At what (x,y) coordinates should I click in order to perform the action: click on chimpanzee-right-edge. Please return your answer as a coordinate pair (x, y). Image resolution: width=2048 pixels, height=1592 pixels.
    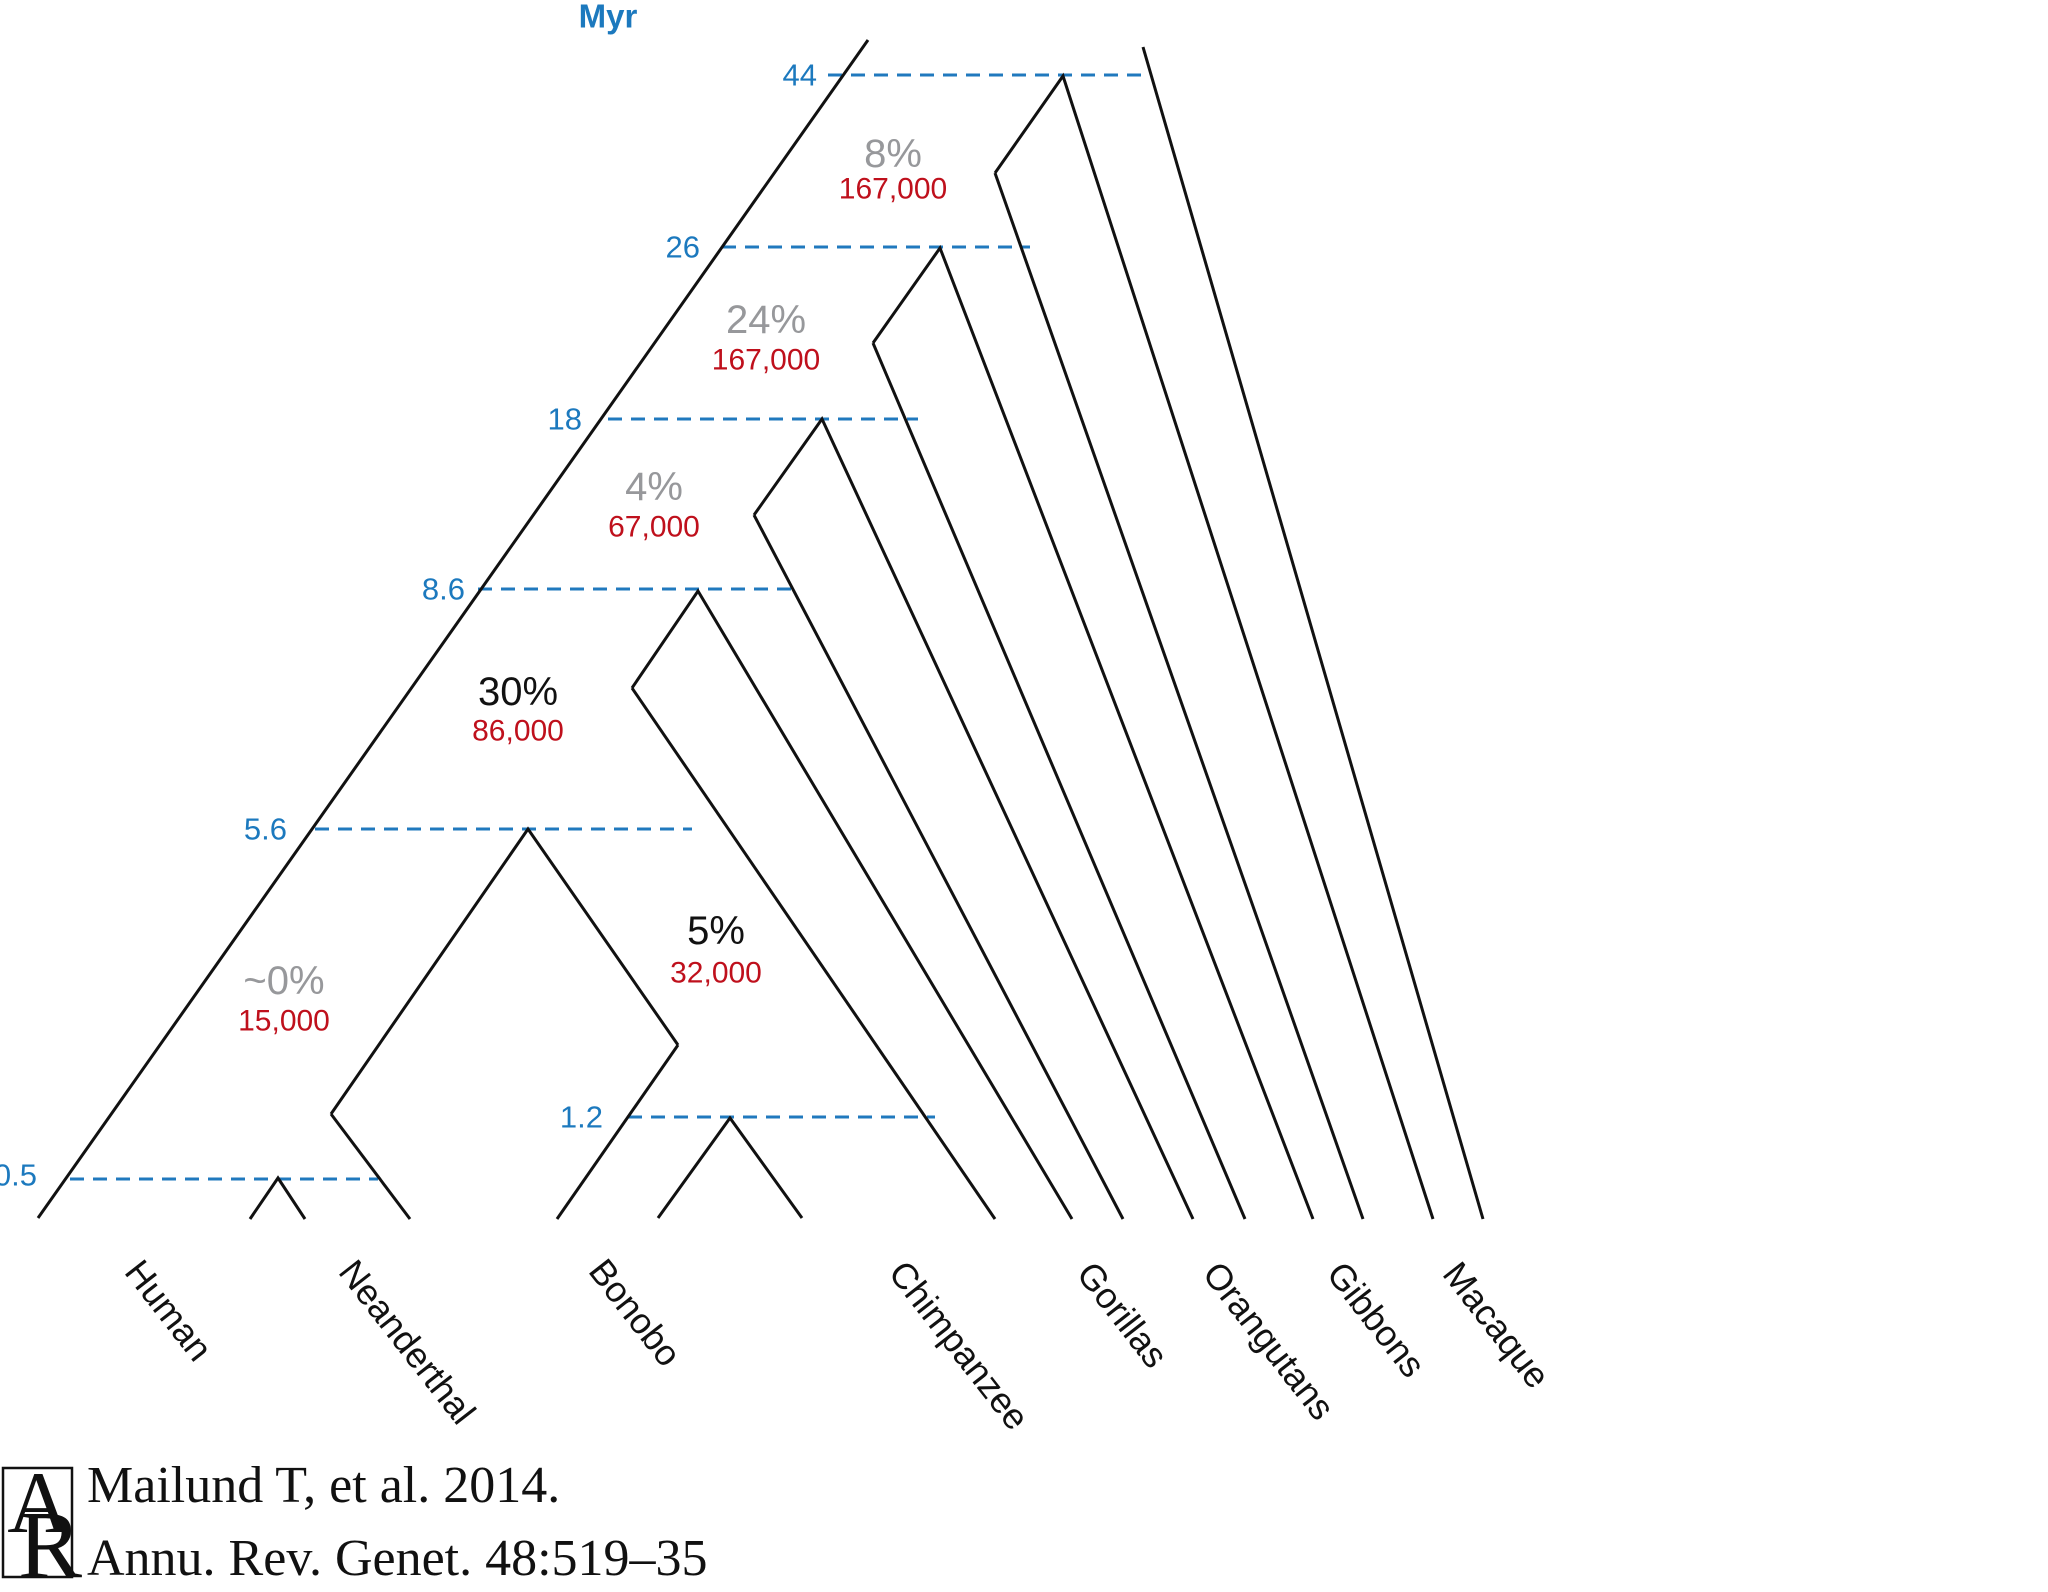
    Looking at the image, I should click on (813, 953).